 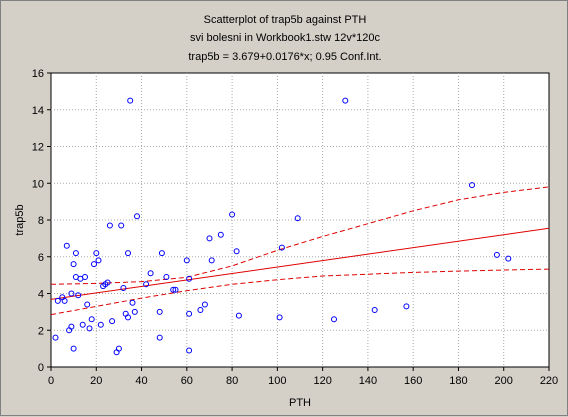 I want to click on x-tick-label: 0, so click(x=51, y=381).